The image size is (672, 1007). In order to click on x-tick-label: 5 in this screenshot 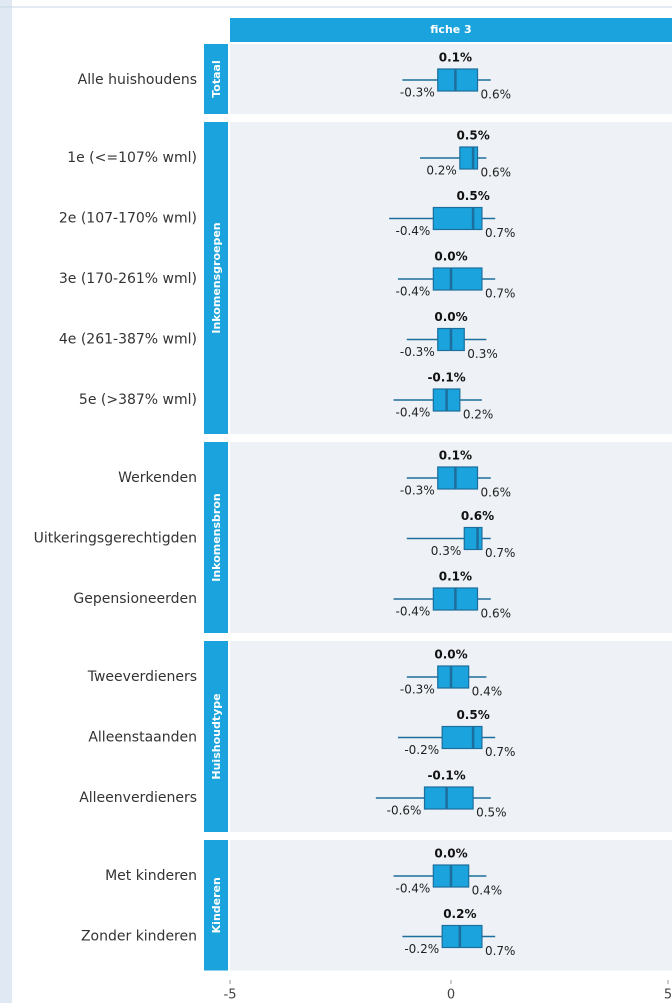, I will do `click(668, 995)`.